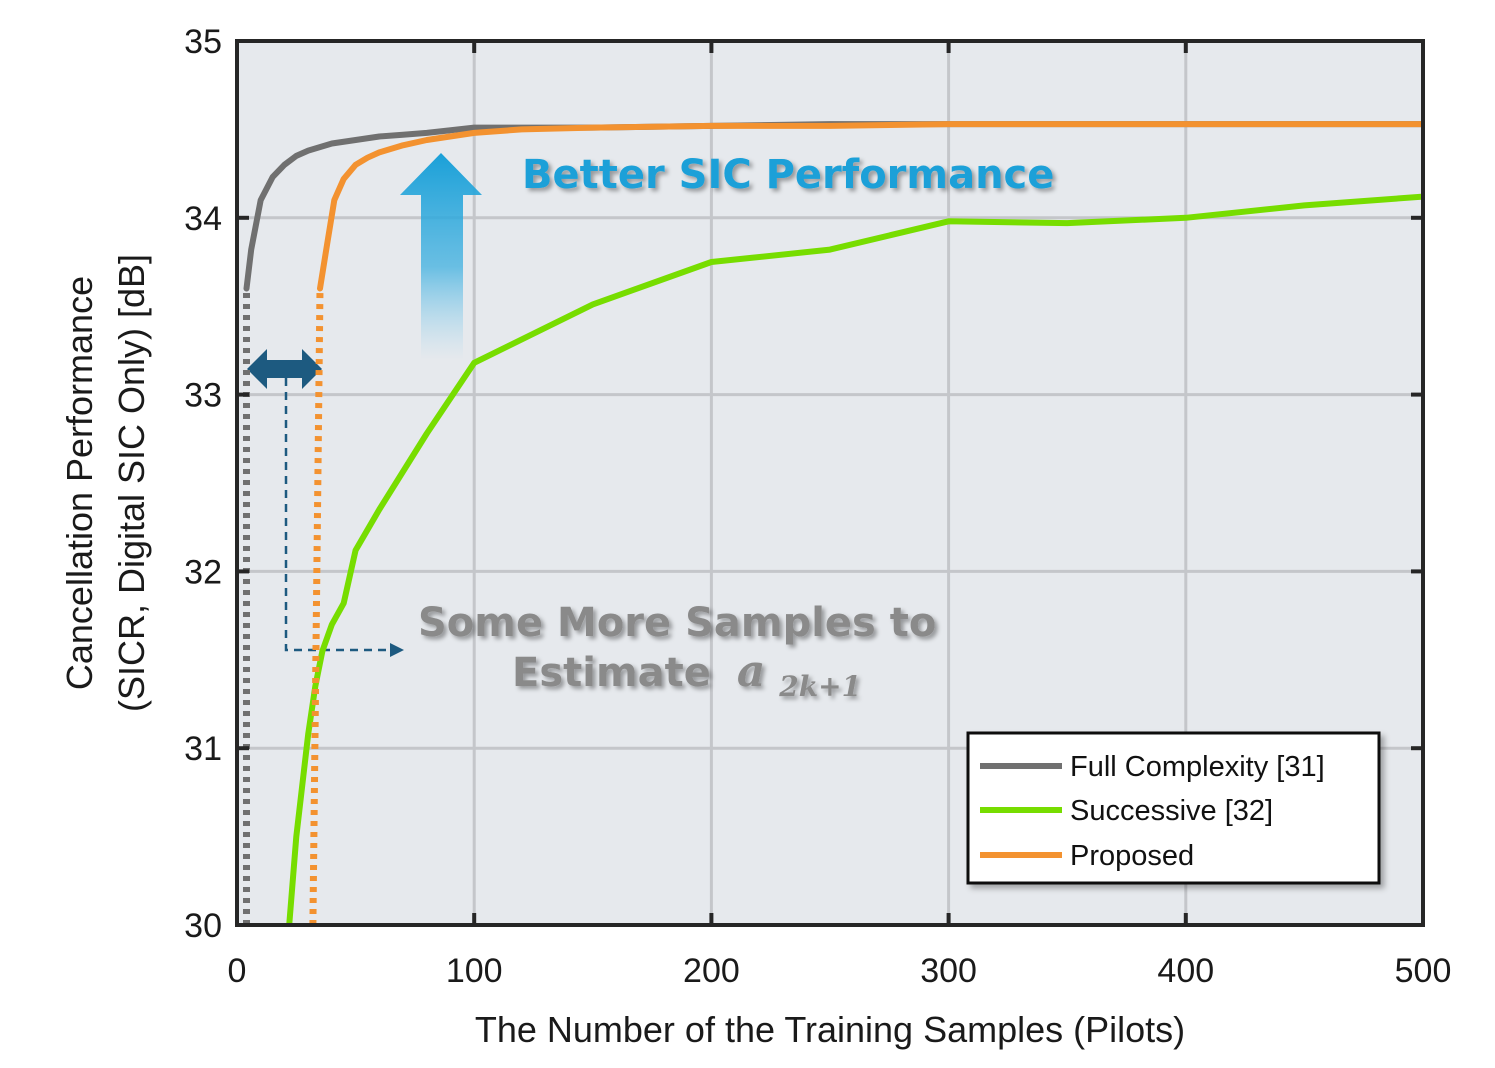 The width and height of the screenshot is (1495, 1068). I want to click on y-axis-title-line1: Cancellation Performance, so click(79, 483).